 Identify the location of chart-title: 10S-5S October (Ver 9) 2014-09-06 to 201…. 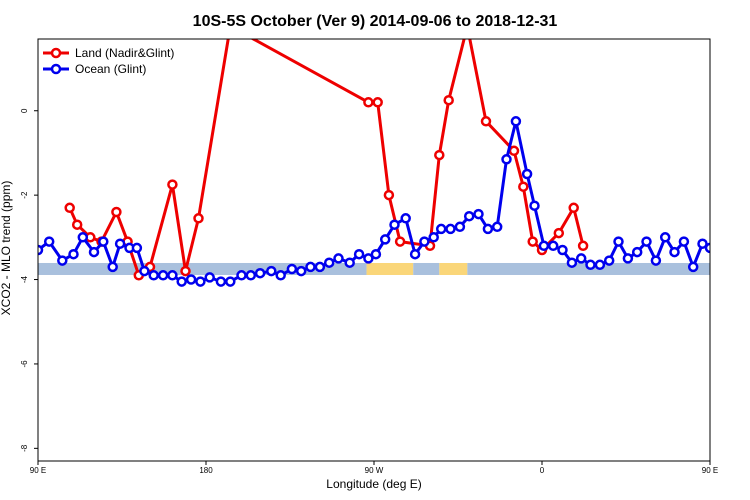
(375, 21).